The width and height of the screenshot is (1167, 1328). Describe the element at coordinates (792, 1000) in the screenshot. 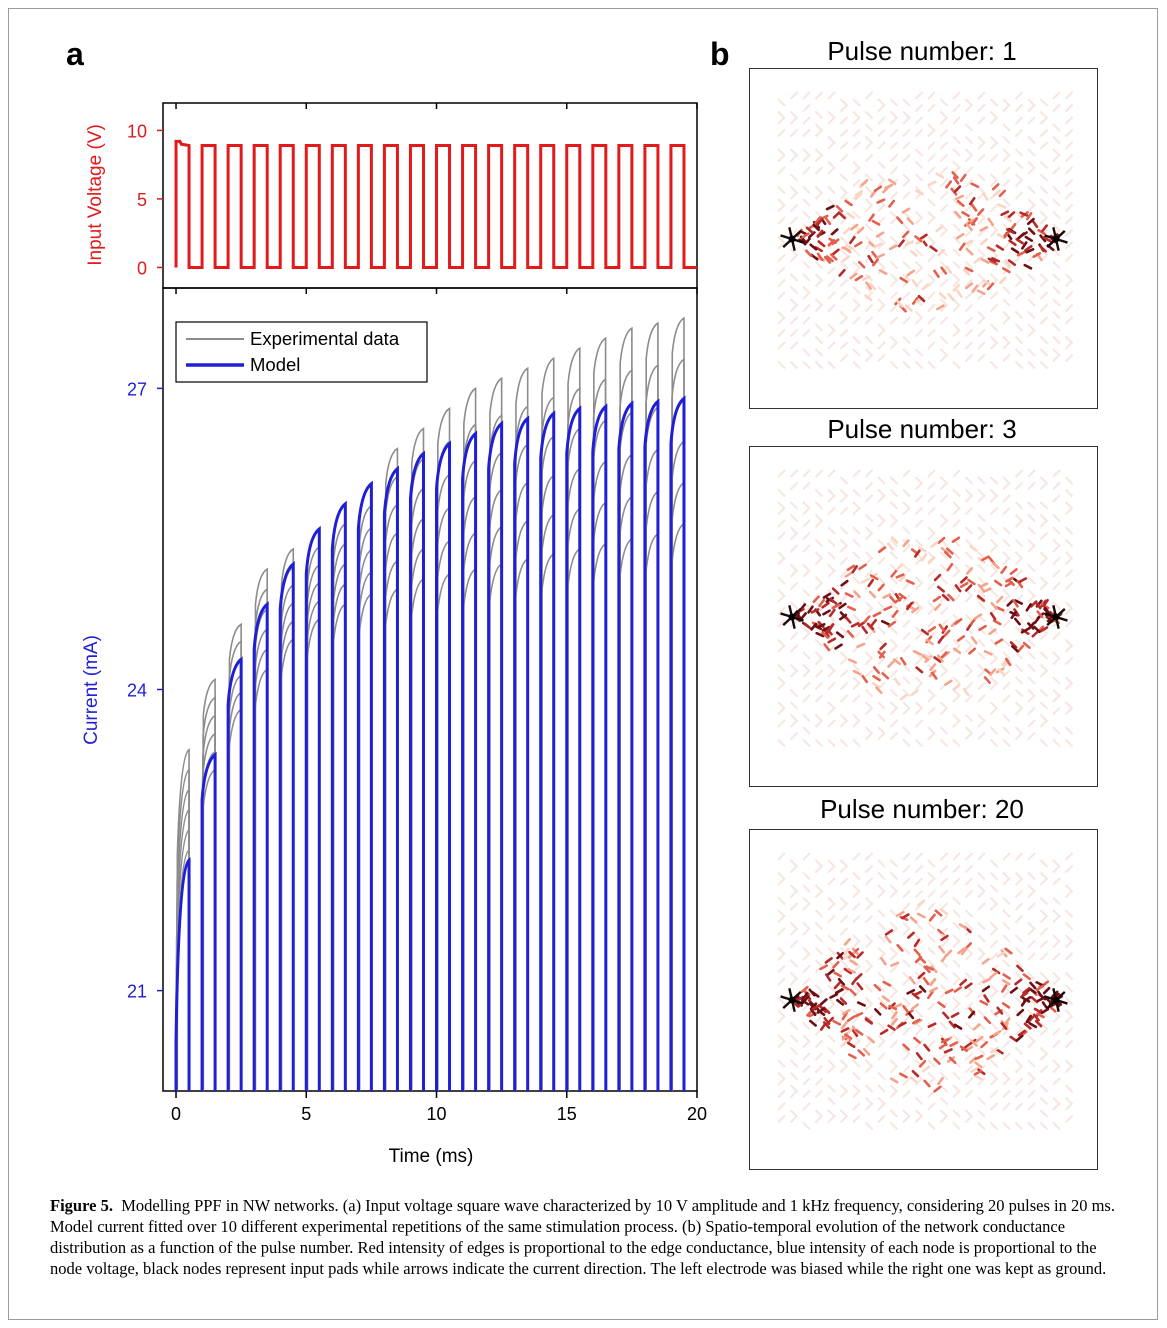

I see `input-pad-node` at that location.